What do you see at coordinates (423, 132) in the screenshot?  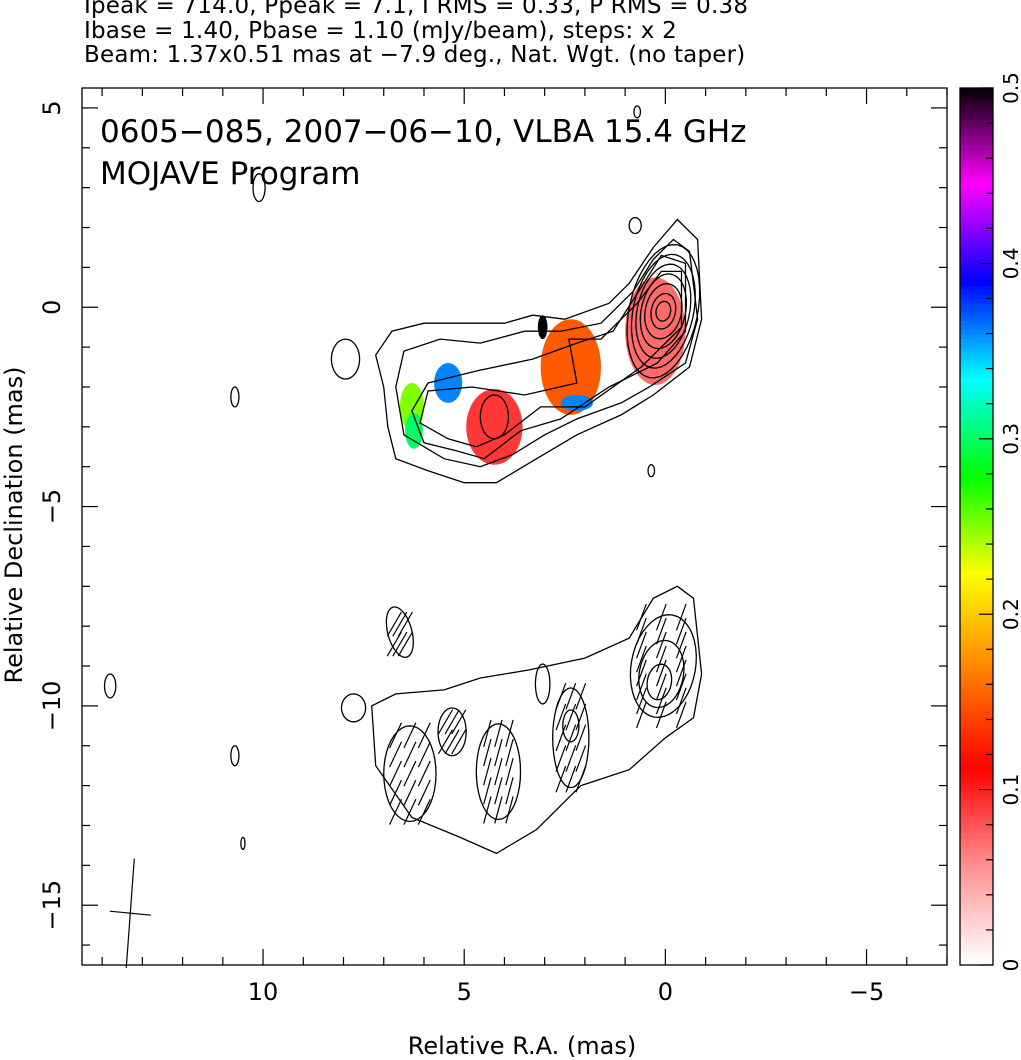 I see `source-annotation: 0605−085, 2007−06−10, VLBA 15.4 GHz` at bounding box center [423, 132].